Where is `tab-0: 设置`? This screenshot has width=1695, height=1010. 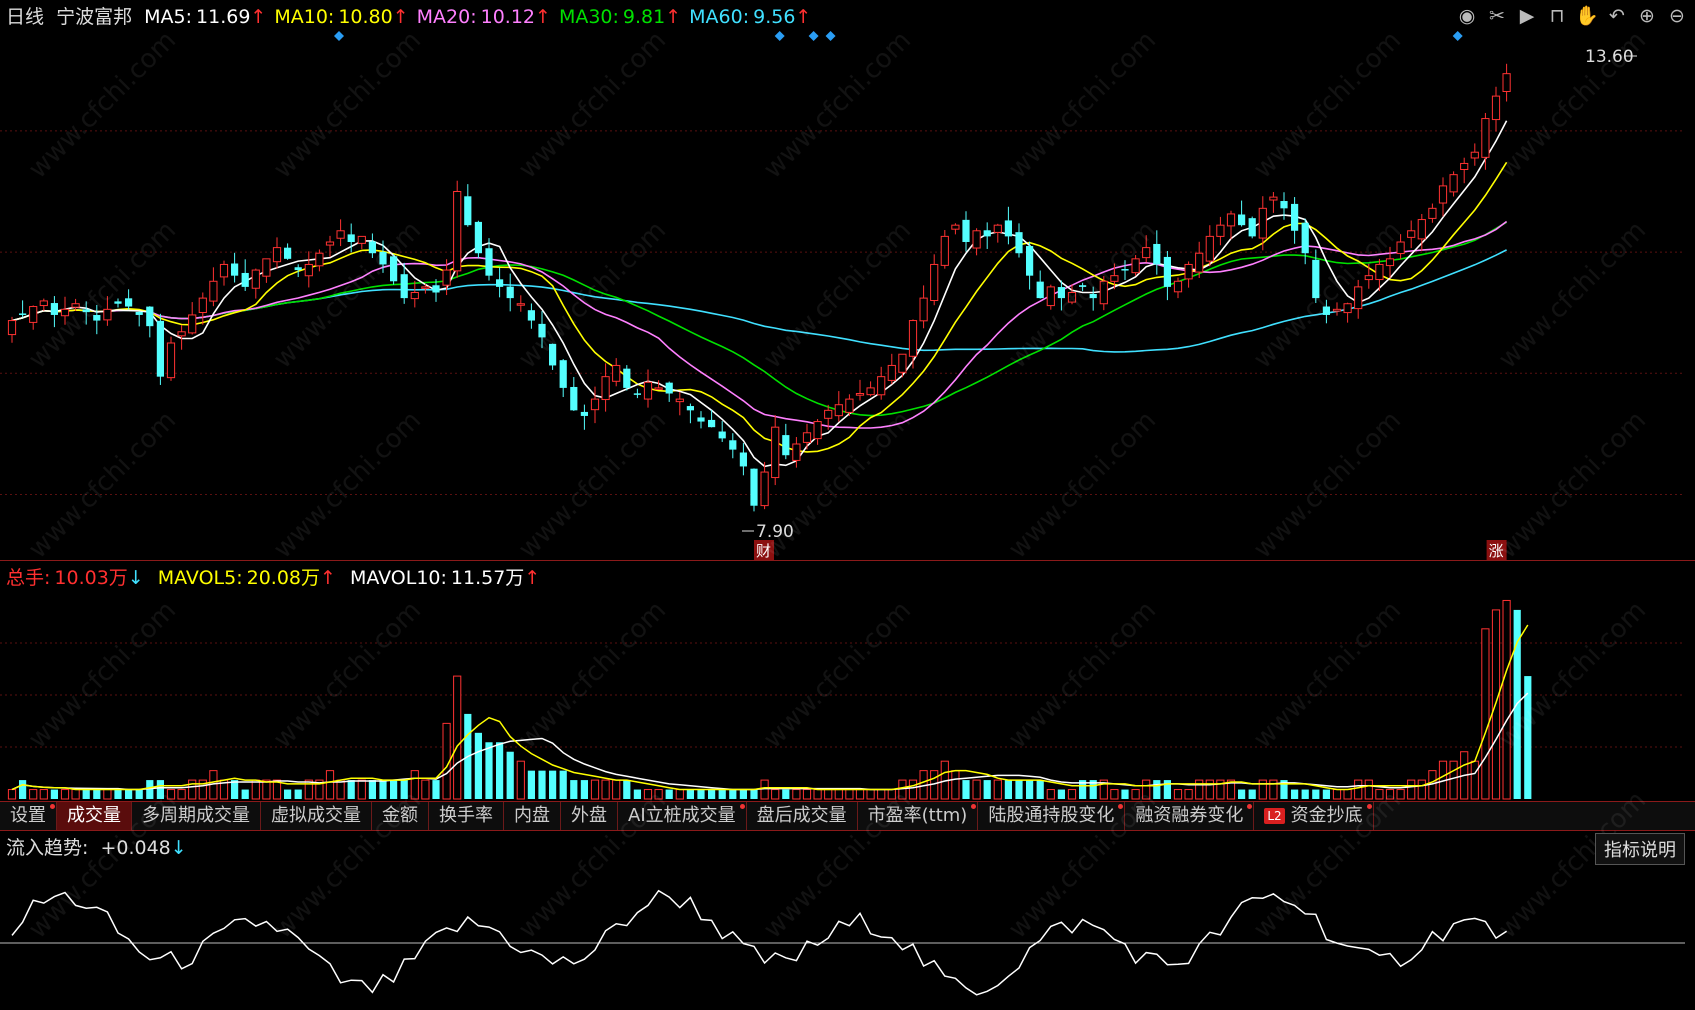 tab-0: 设置 is located at coordinates (28, 816).